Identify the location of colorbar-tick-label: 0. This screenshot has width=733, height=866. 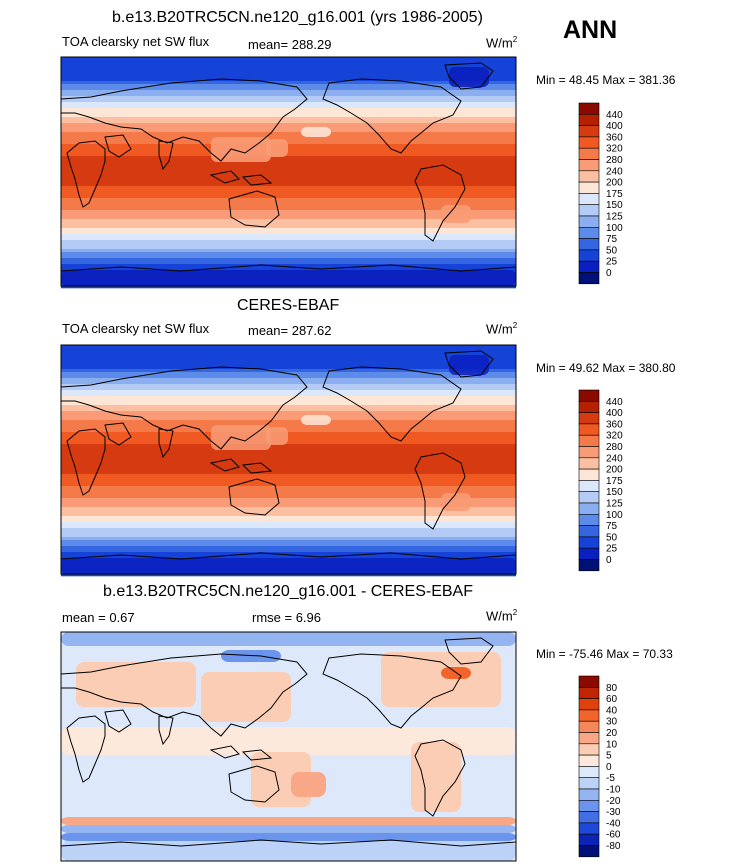
(609, 560).